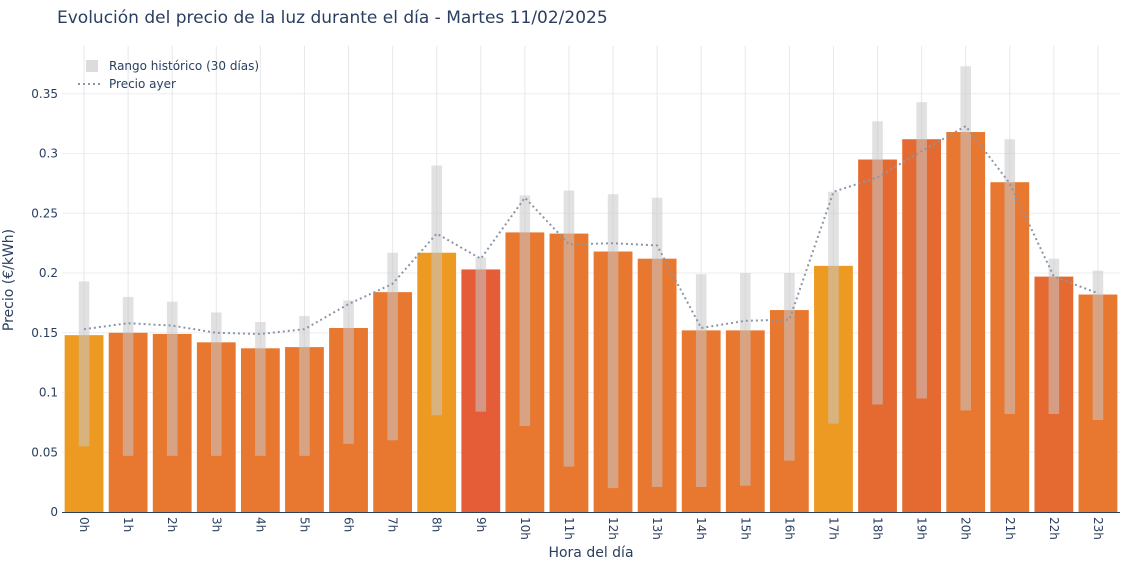 Image resolution: width=1140 pixels, height=570 pixels. I want to click on x-tick-label: 20h, so click(966, 528).